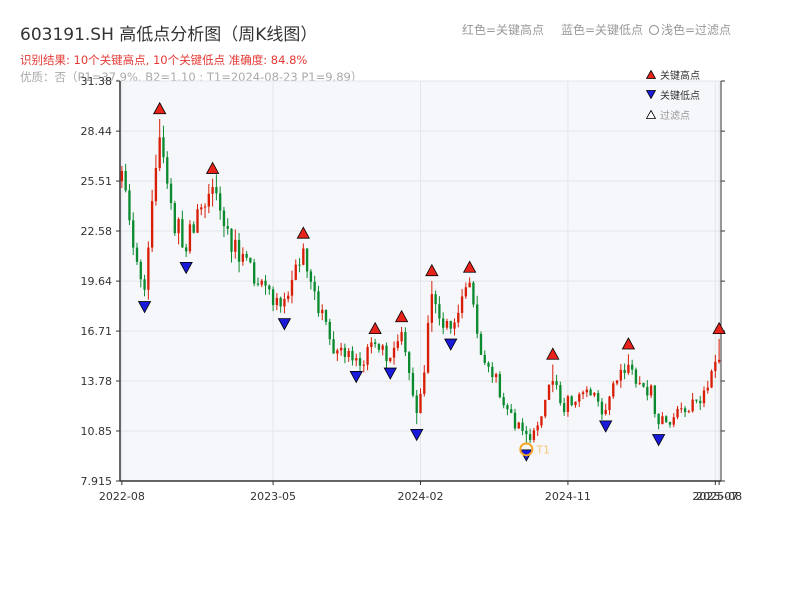 The width and height of the screenshot is (800, 600). Describe the element at coordinates (97, 181) in the screenshot. I see `y-tick-label: 25.51` at that location.